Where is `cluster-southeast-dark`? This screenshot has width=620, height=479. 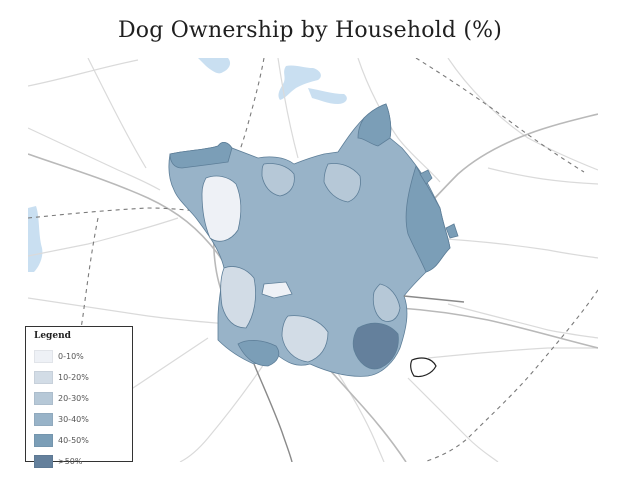
cluster-southeast-dark is located at coordinates (375, 346).